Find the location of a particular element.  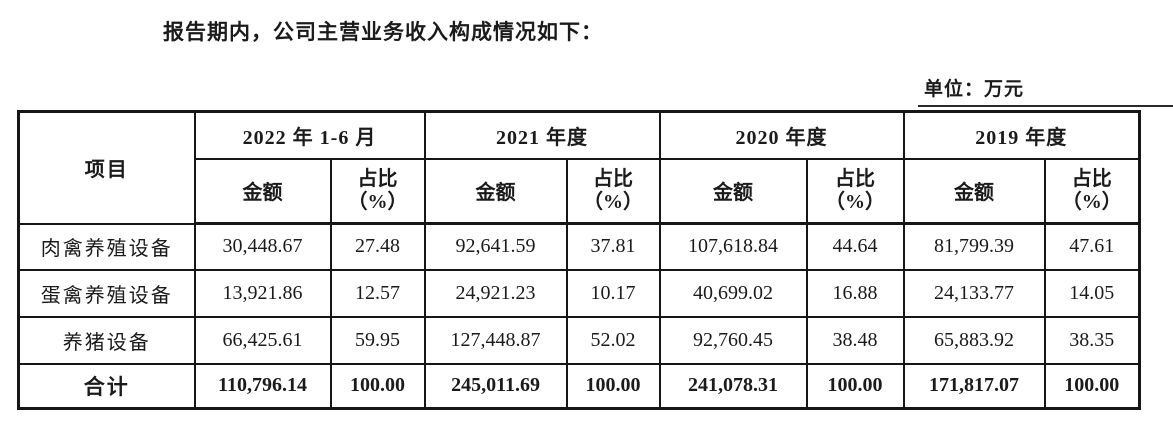

amount-cell: 40,699.02 is located at coordinates (733, 293).